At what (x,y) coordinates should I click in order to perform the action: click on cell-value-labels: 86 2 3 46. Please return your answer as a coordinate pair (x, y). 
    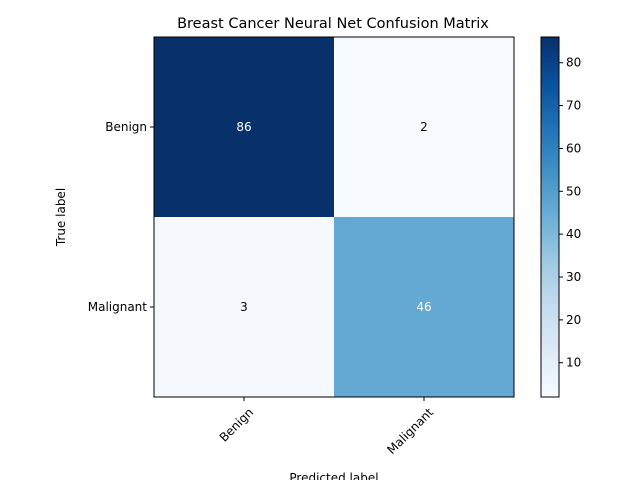
    Looking at the image, I should click on (333, 217).